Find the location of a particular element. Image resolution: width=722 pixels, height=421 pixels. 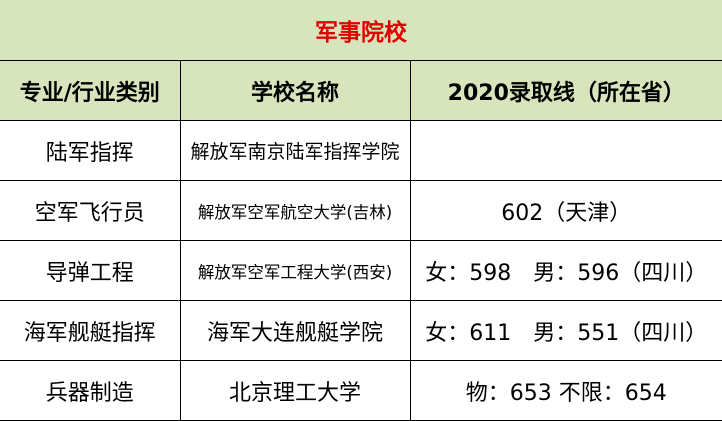

cell-score: 物：653 不限：654 is located at coordinates (565, 390).